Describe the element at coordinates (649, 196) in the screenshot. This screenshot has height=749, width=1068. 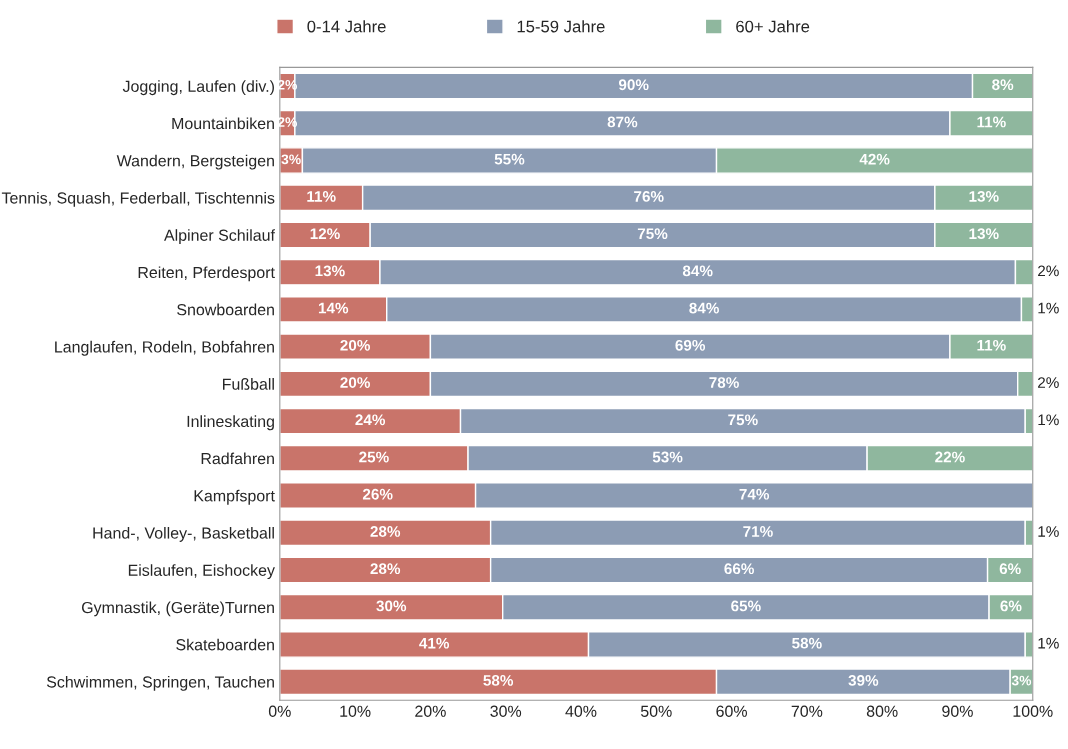
I see `data-label: 76%` at that location.